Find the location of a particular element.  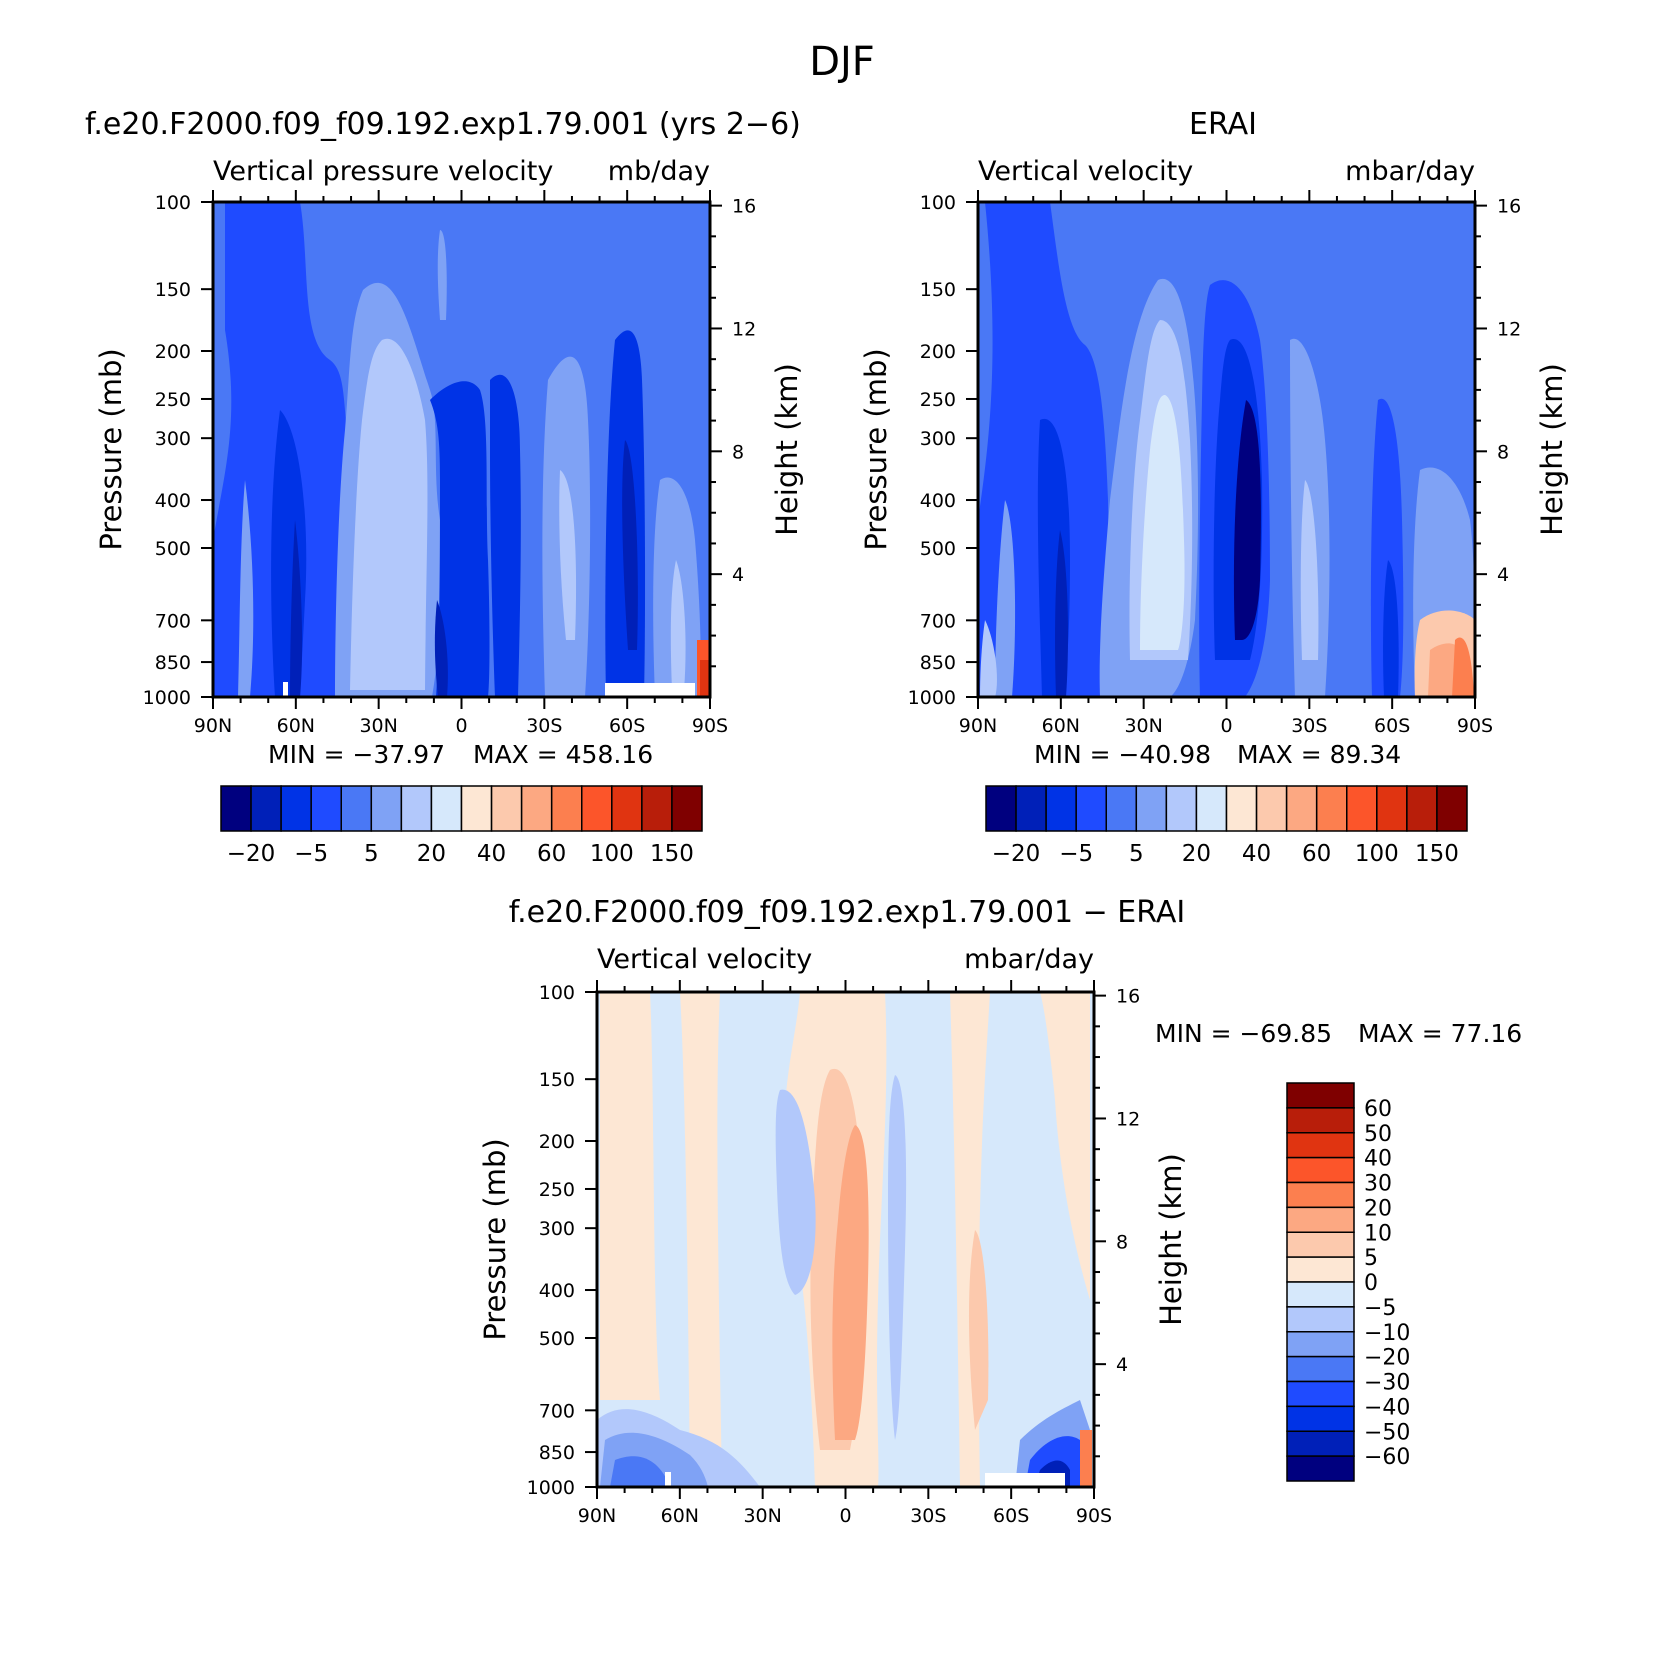

colorbar-label: 40 is located at coordinates (1378, 1159).